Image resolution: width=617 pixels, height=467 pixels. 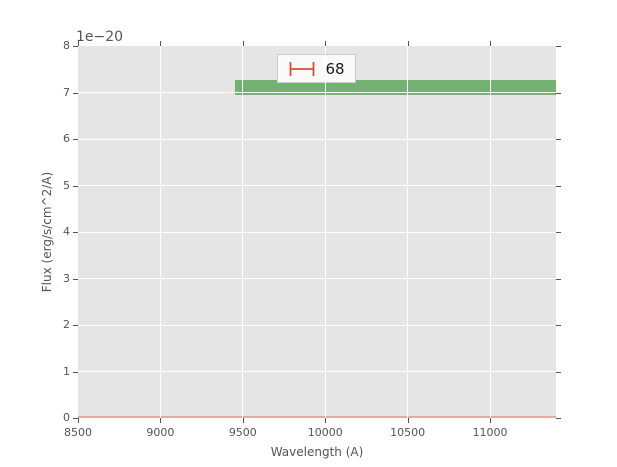 What do you see at coordinates (408, 432) in the screenshot?
I see `x-tick-label: 10500` at bounding box center [408, 432].